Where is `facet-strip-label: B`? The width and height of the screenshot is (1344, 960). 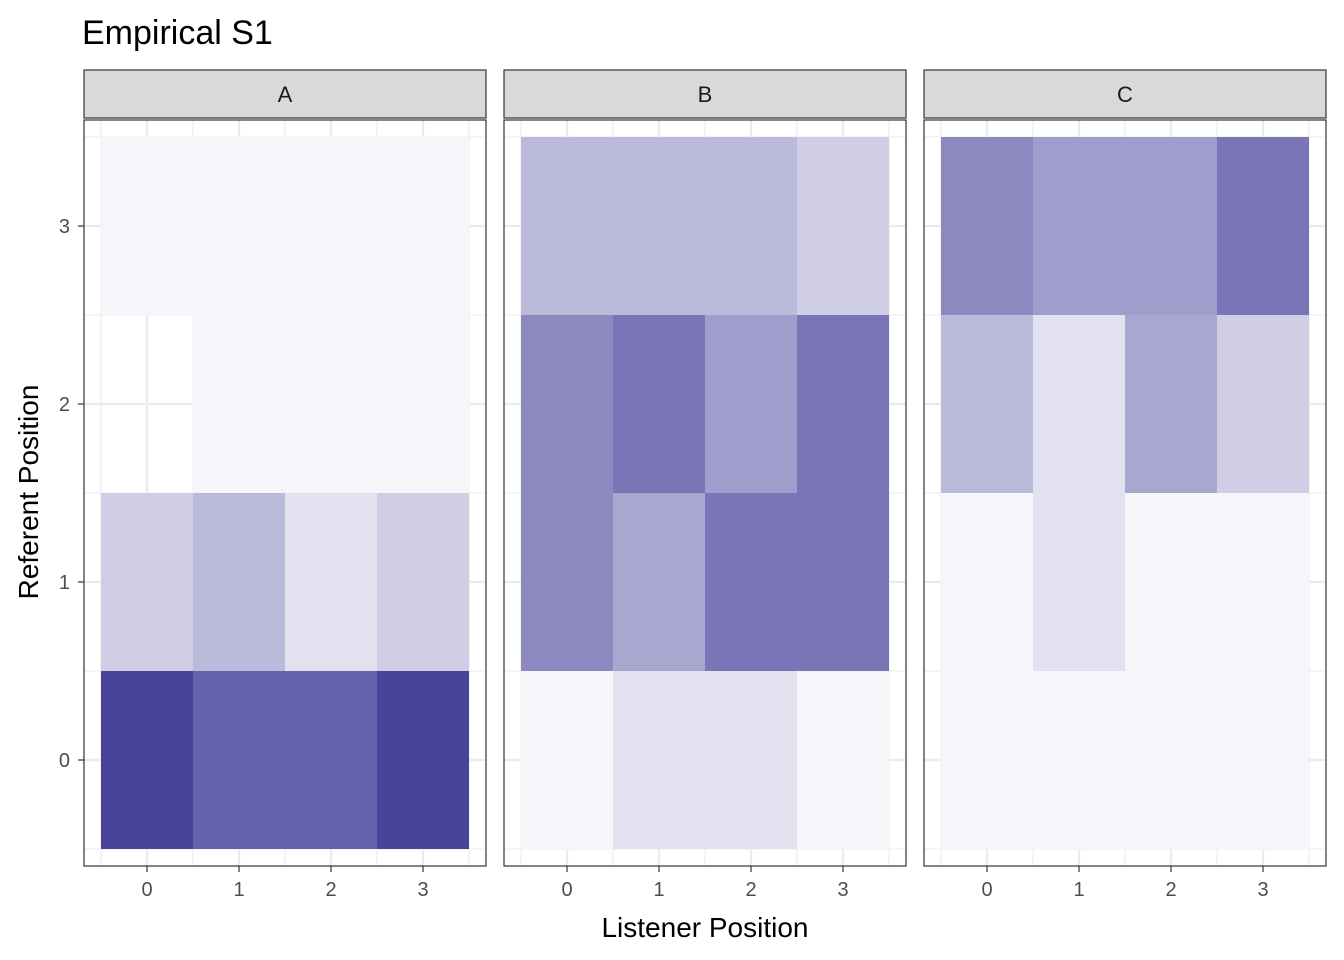 facet-strip-label: B is located at coordinates (705, 94).